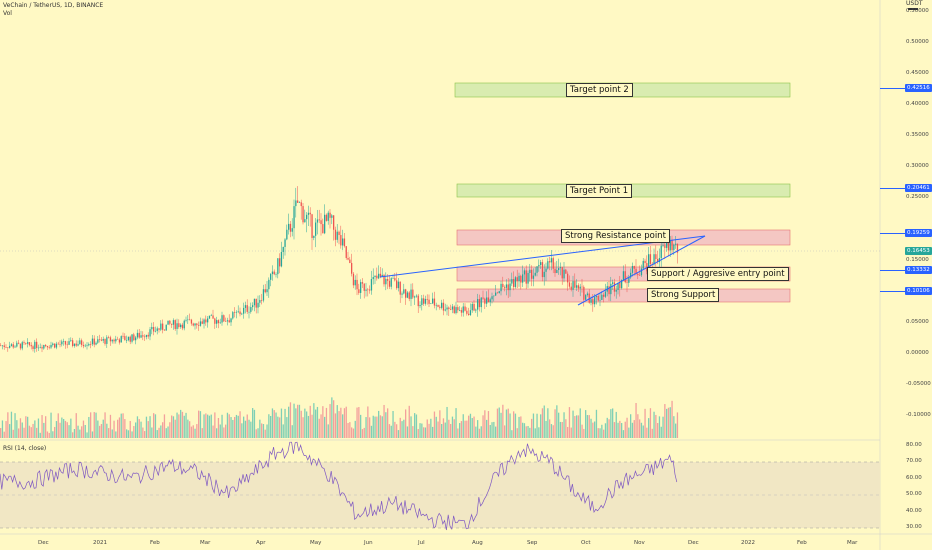 Image resolution: width=932 pixels, height=550 pixels. Describe the element at coordinates (852, 543) in the screenshot. I see `time-tick: Mar` at that location.